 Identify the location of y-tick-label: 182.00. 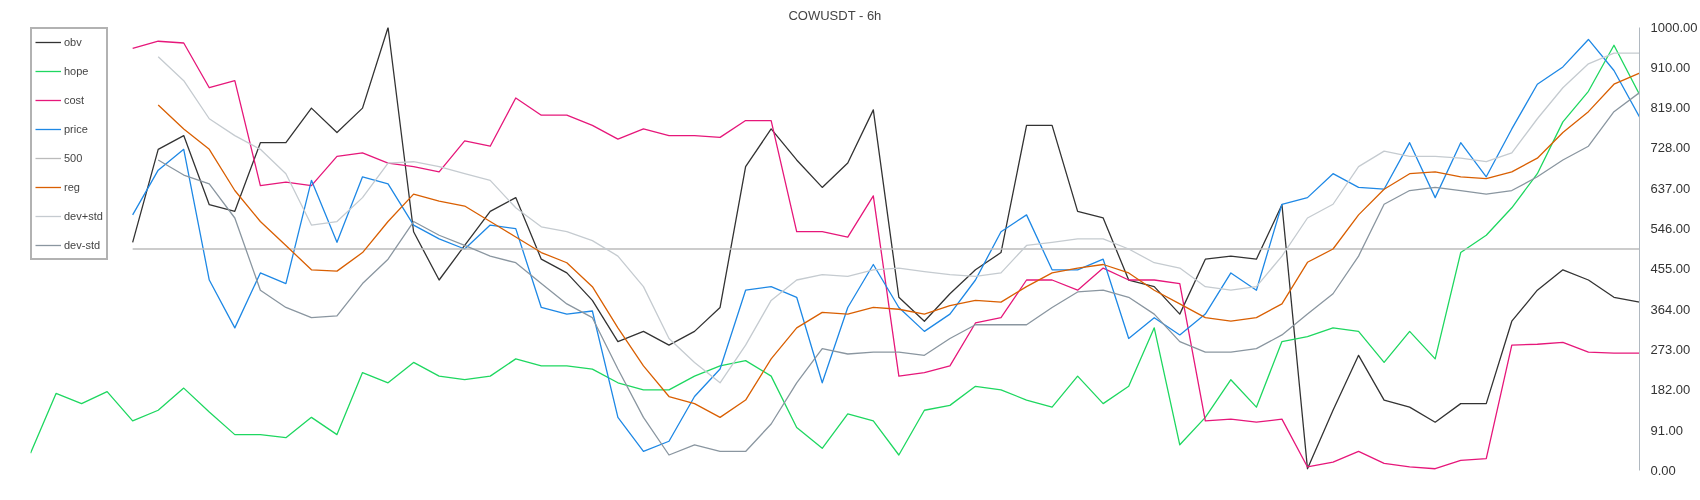
(1670, 390).